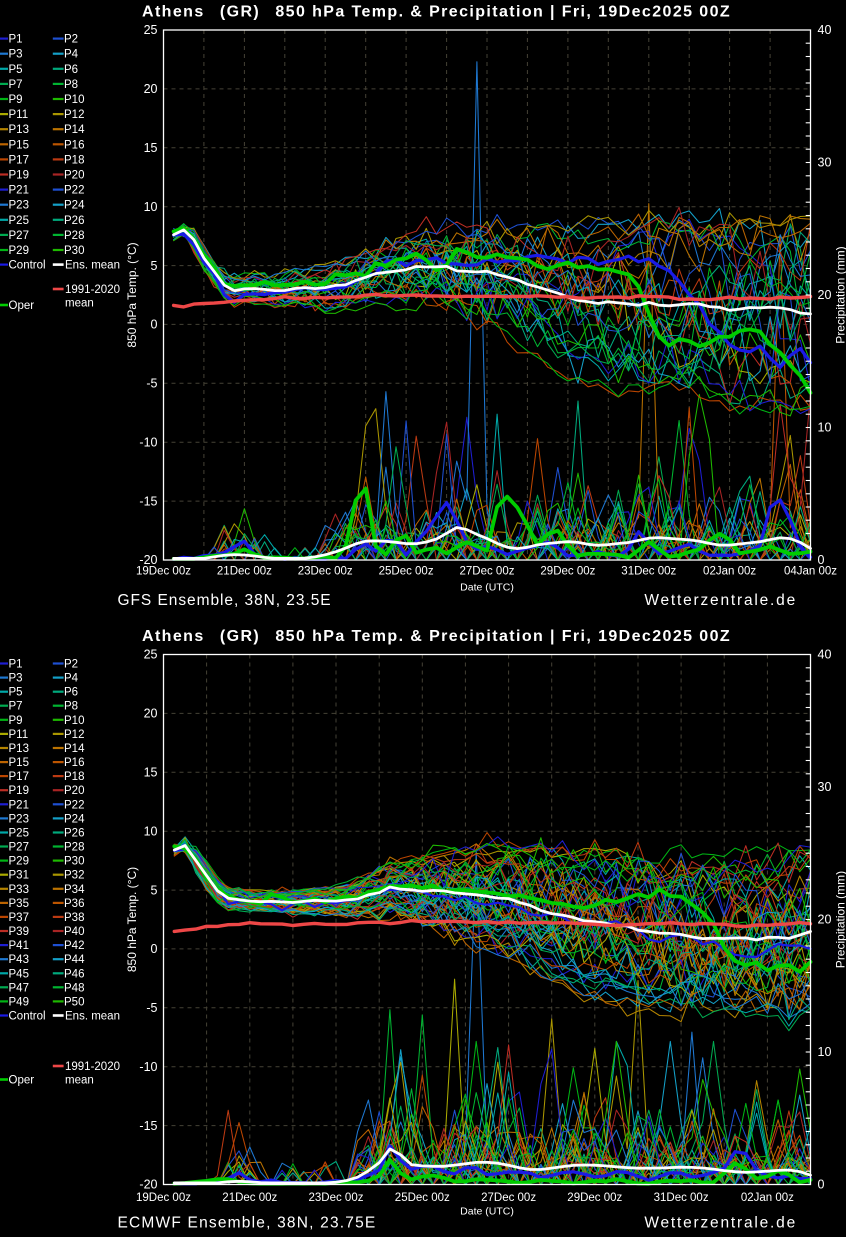 The image size is (846, 1237). I want to click on svg-text: -5, so click(151, 384).